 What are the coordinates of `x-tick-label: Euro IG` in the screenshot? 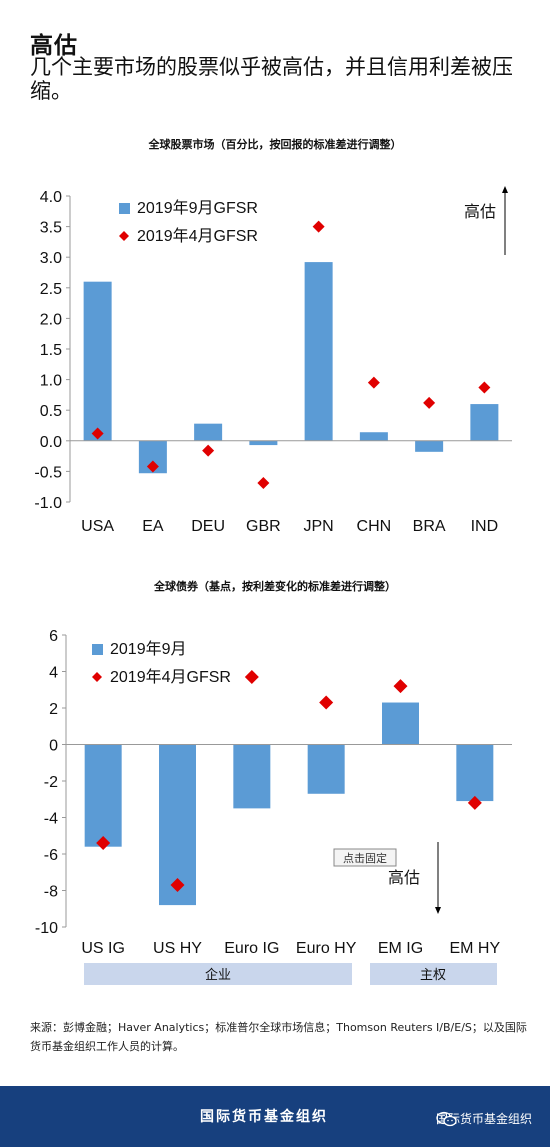 It's located at (251, 948).